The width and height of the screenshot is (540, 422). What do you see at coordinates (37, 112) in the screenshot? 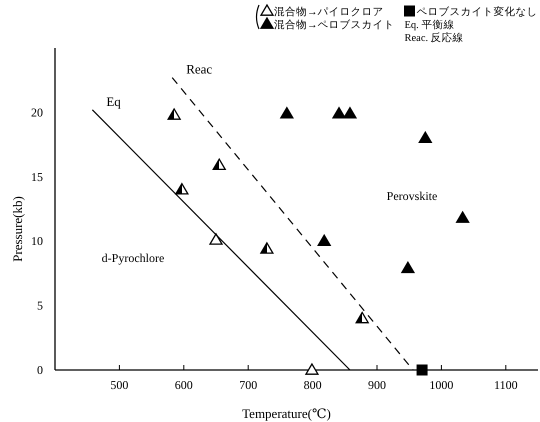
I see `y-tick-label: 20` at bounding box center [37, 112].